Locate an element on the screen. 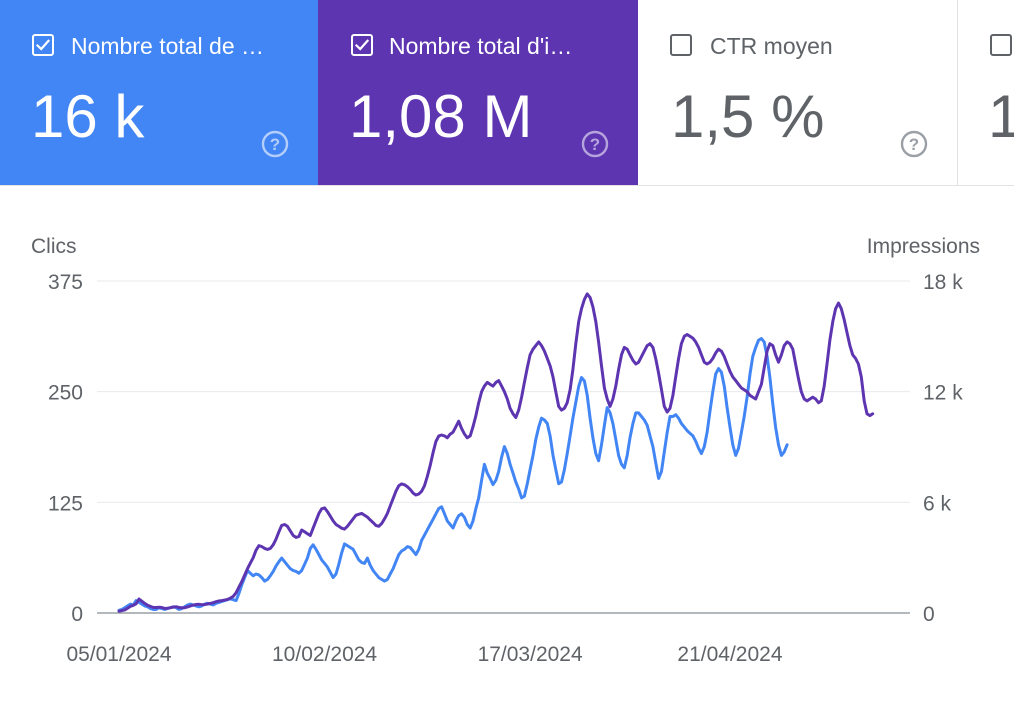  left-tick-label: 0 is located at coordinates (77, 614).